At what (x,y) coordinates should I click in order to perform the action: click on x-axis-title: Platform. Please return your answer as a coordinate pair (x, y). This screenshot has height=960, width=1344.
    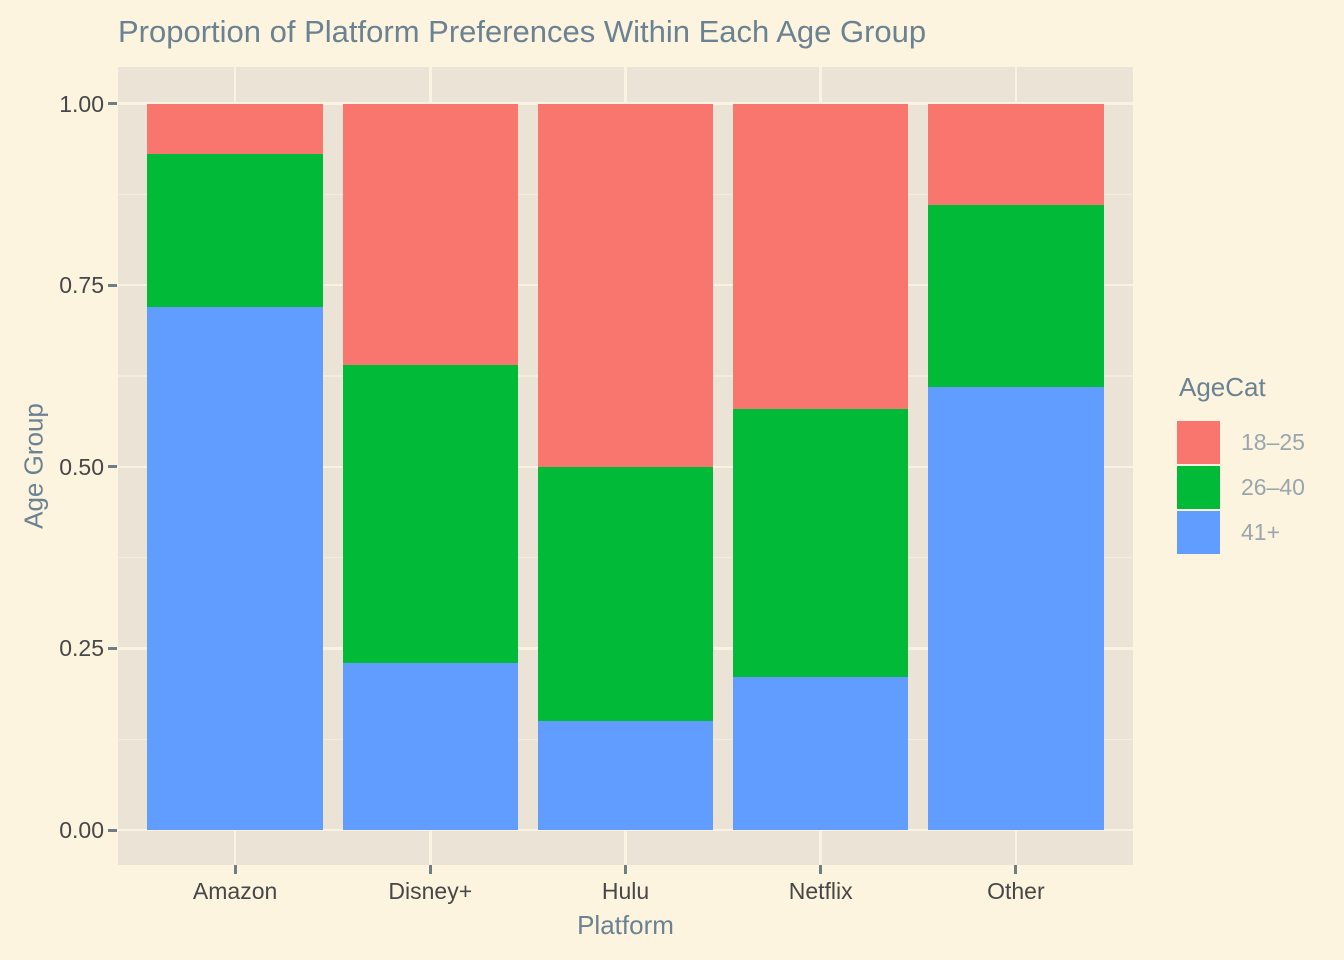
    Looking at the image, I should click on (625, 925).